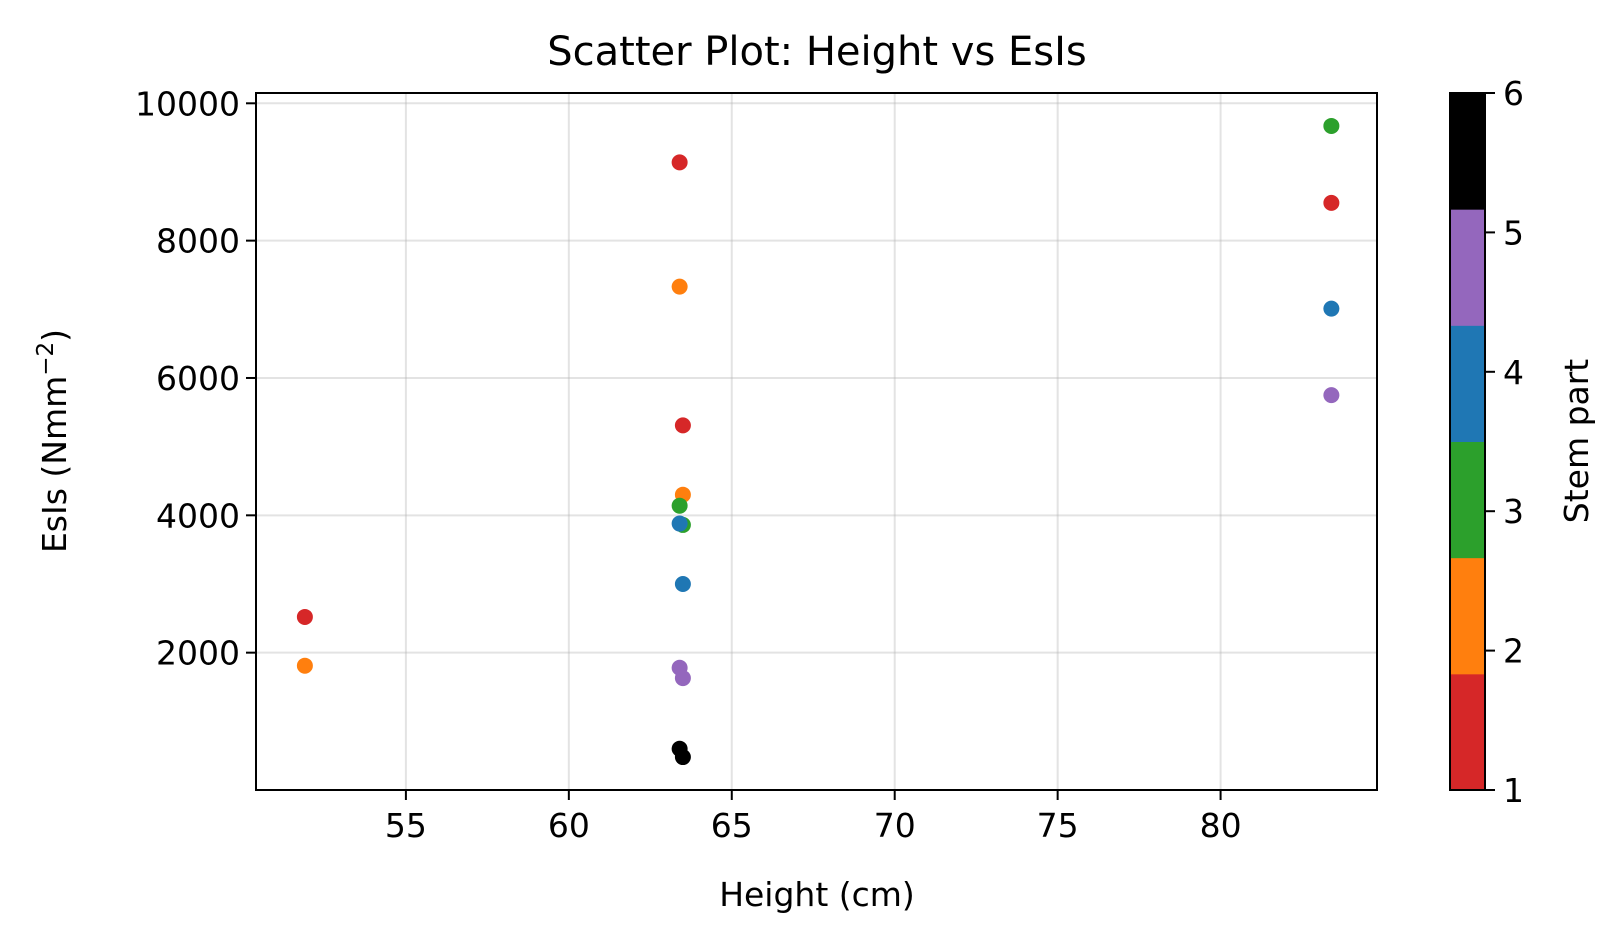 The height and width of the screenshot is (941, 1617). What do you see at coordinates (895, 825) in the screenshot?
I see `x-tick-label: 70` at bounding box center [895, 825].